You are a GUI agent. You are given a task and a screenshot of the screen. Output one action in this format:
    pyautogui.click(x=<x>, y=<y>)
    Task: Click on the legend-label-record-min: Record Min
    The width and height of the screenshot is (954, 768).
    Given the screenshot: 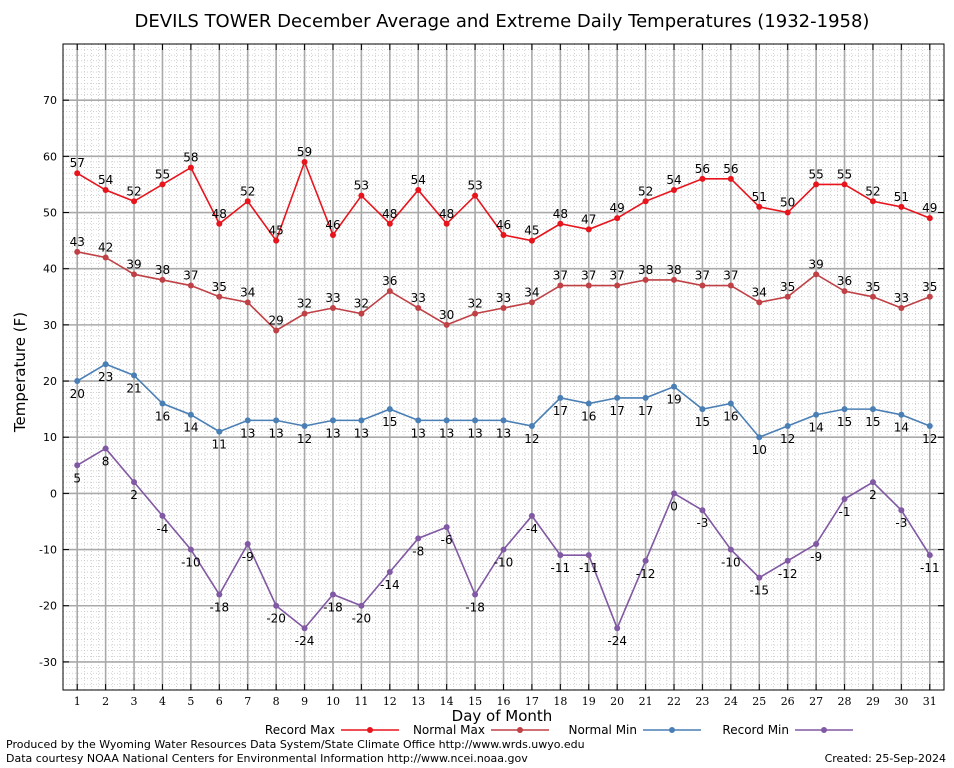 What is the action you would take?
    pyautogui.click(x=755, y=730)
    